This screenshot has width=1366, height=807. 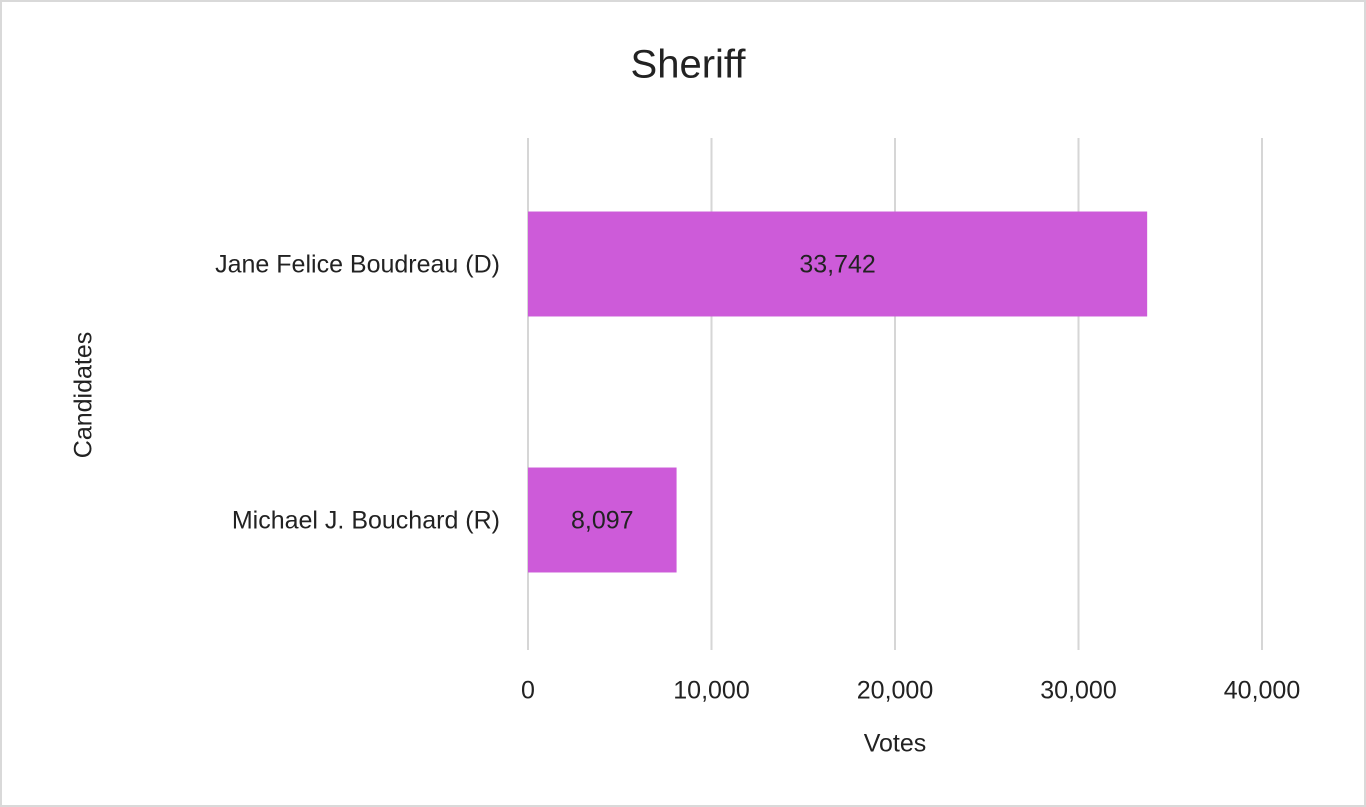 What do you see at coordinates (711, 691) in the screenshot?
I see `x-tick-label: 10,000` at bounding box center [711, 691].